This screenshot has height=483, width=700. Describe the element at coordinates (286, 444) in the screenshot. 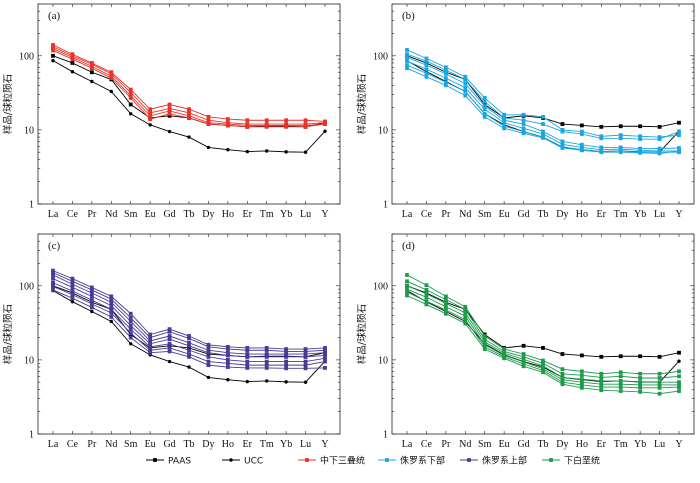

I see `x-tick-label: Yb` at that location.